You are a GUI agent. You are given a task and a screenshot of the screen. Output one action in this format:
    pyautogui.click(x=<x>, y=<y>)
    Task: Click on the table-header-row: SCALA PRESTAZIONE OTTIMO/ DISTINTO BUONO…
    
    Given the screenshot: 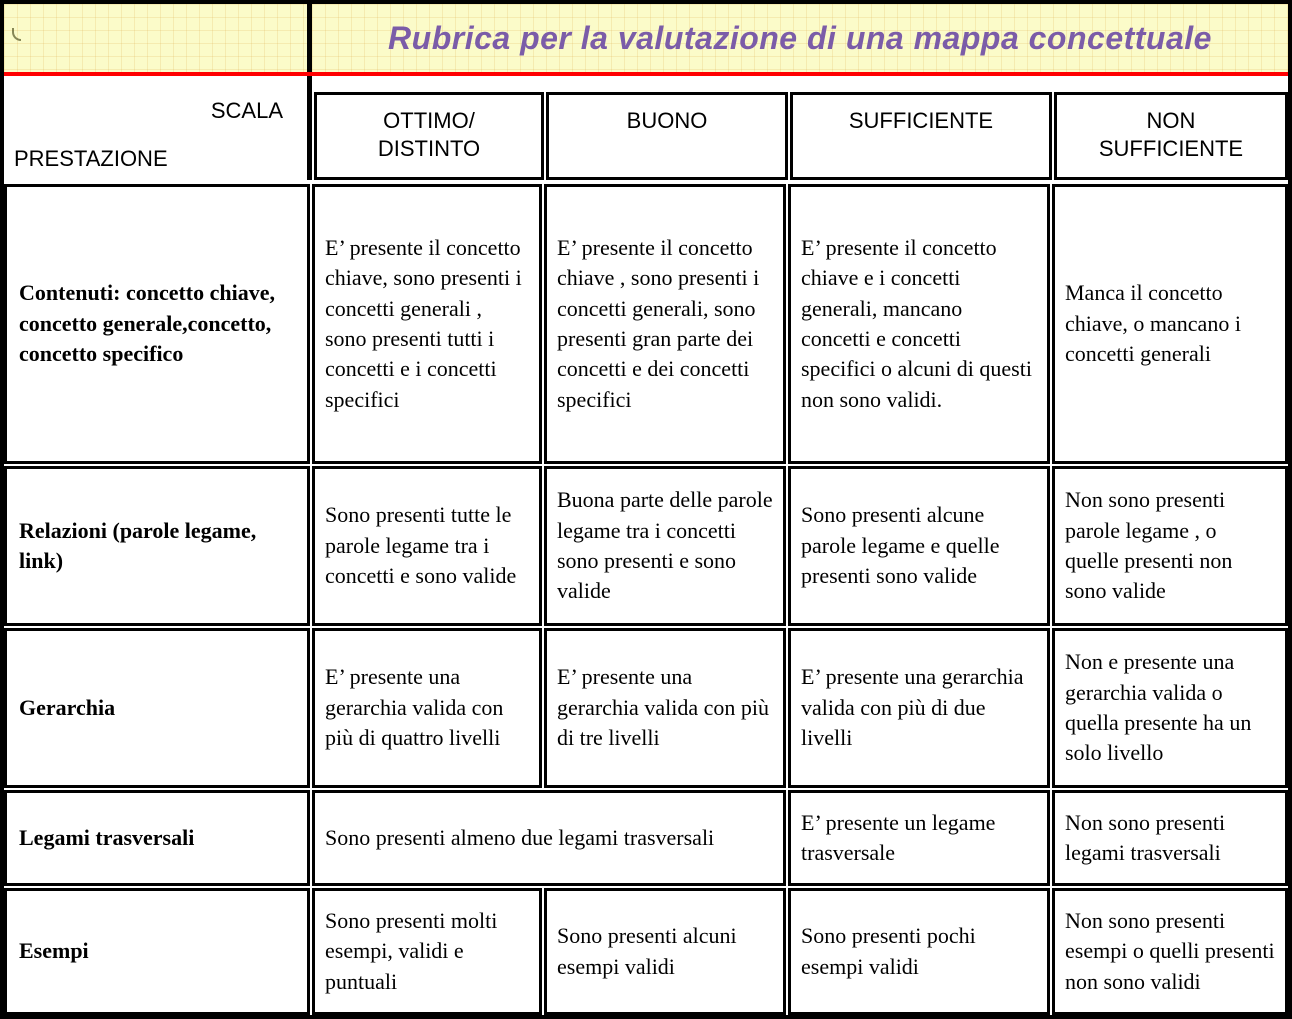 What is the action you would take?
    pyautogui.click(x=646, y=136)
    